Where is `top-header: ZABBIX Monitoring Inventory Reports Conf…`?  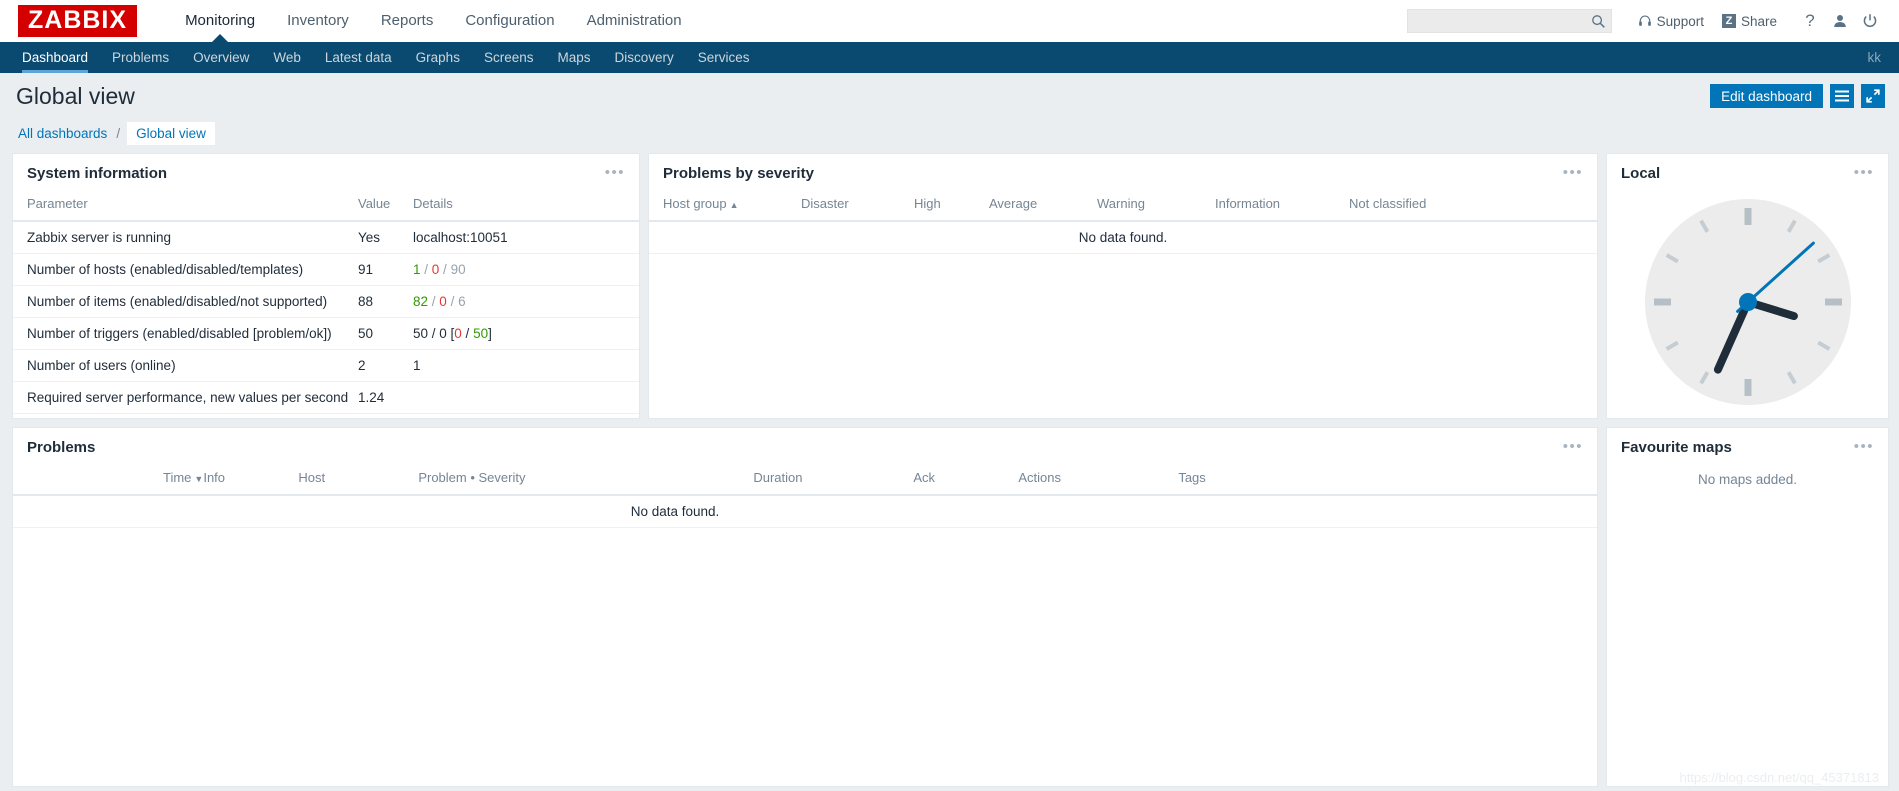
top-header: ZABBIX Monitoring Inventory Reports Conf… is located at coordinates (949, 21).